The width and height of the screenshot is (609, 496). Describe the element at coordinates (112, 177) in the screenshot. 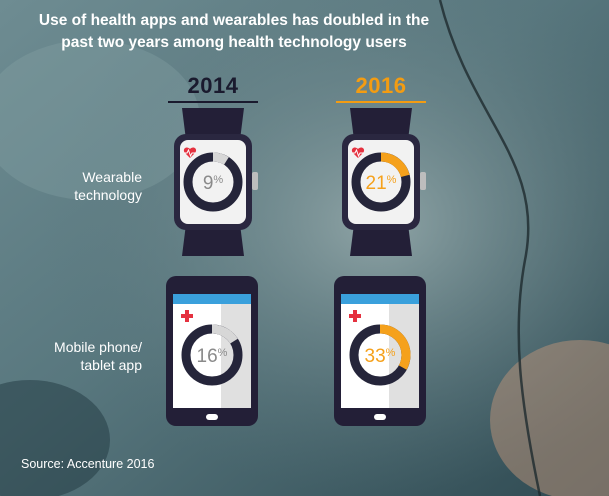

I see `row-label-wearable-line1: Wearable` at that location.